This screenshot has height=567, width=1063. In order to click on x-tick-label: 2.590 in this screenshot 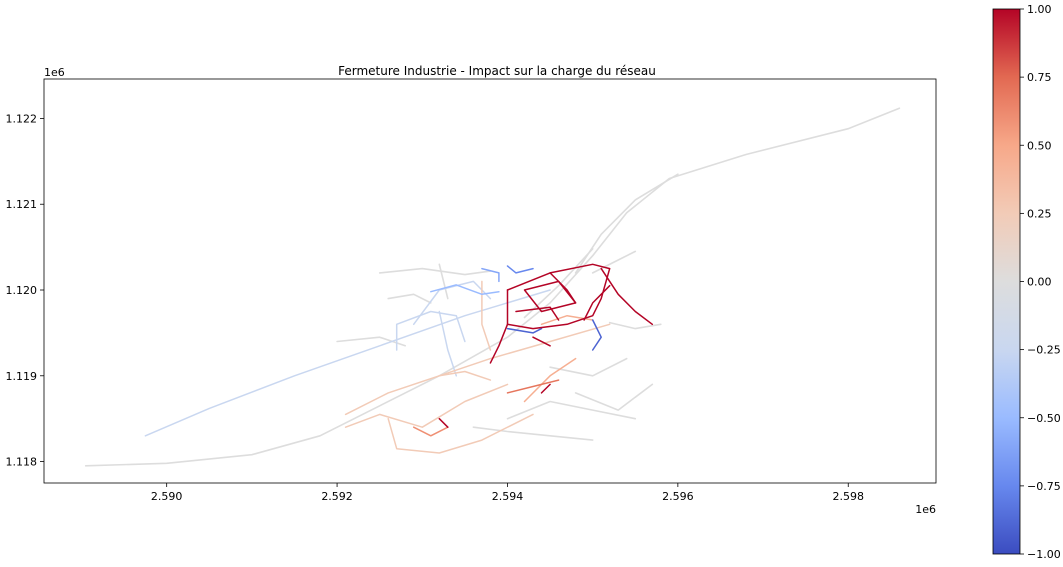, I will do `click(167, 496)`.